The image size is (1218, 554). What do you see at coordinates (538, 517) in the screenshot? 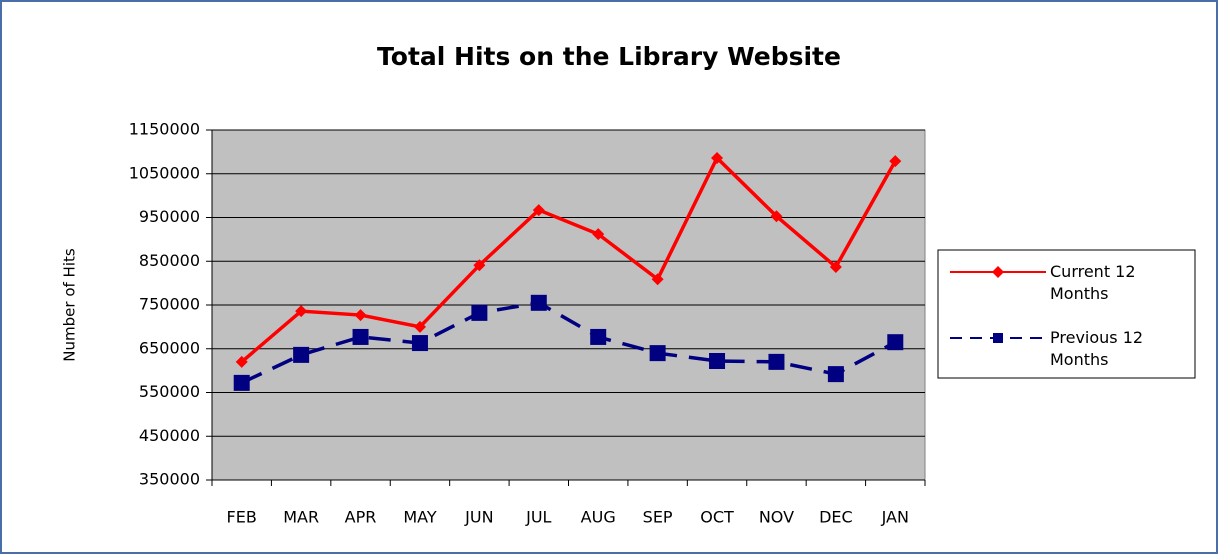
I see `x-tick-label: JUL` at bounding box center [538, 517].